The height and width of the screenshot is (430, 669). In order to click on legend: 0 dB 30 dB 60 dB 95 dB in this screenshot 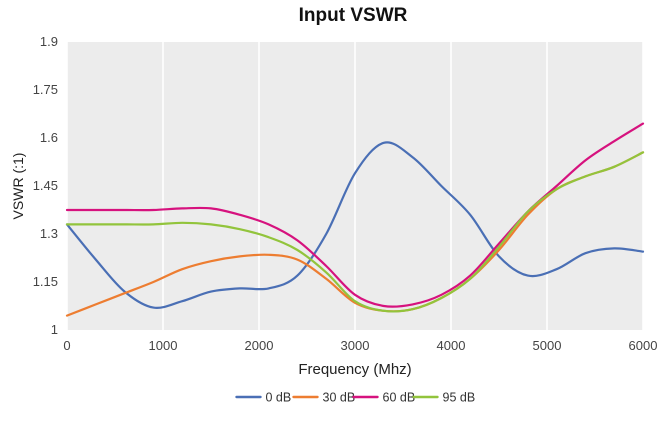, I will do `click(355, 398)`.